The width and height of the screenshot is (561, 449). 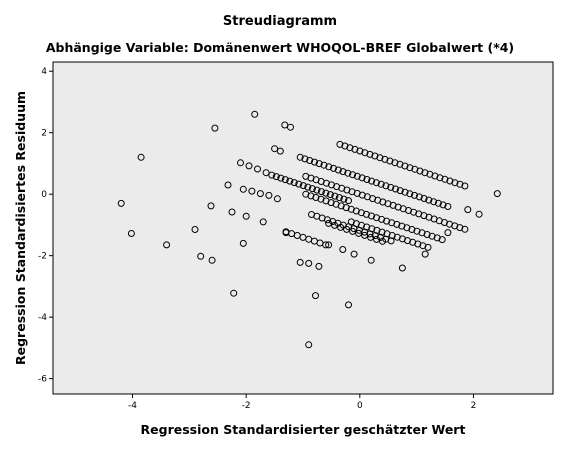 What do you see at coordinates (42, 318) in the screenshot?
I see `y-tick-label: -4` at bounding box center [42, 318].